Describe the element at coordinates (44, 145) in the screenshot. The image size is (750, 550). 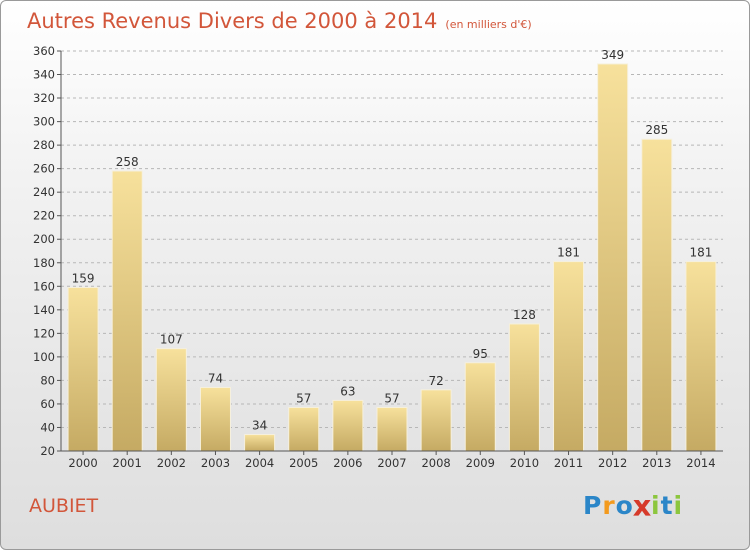
I see `y-tick-label: 280` at that location.